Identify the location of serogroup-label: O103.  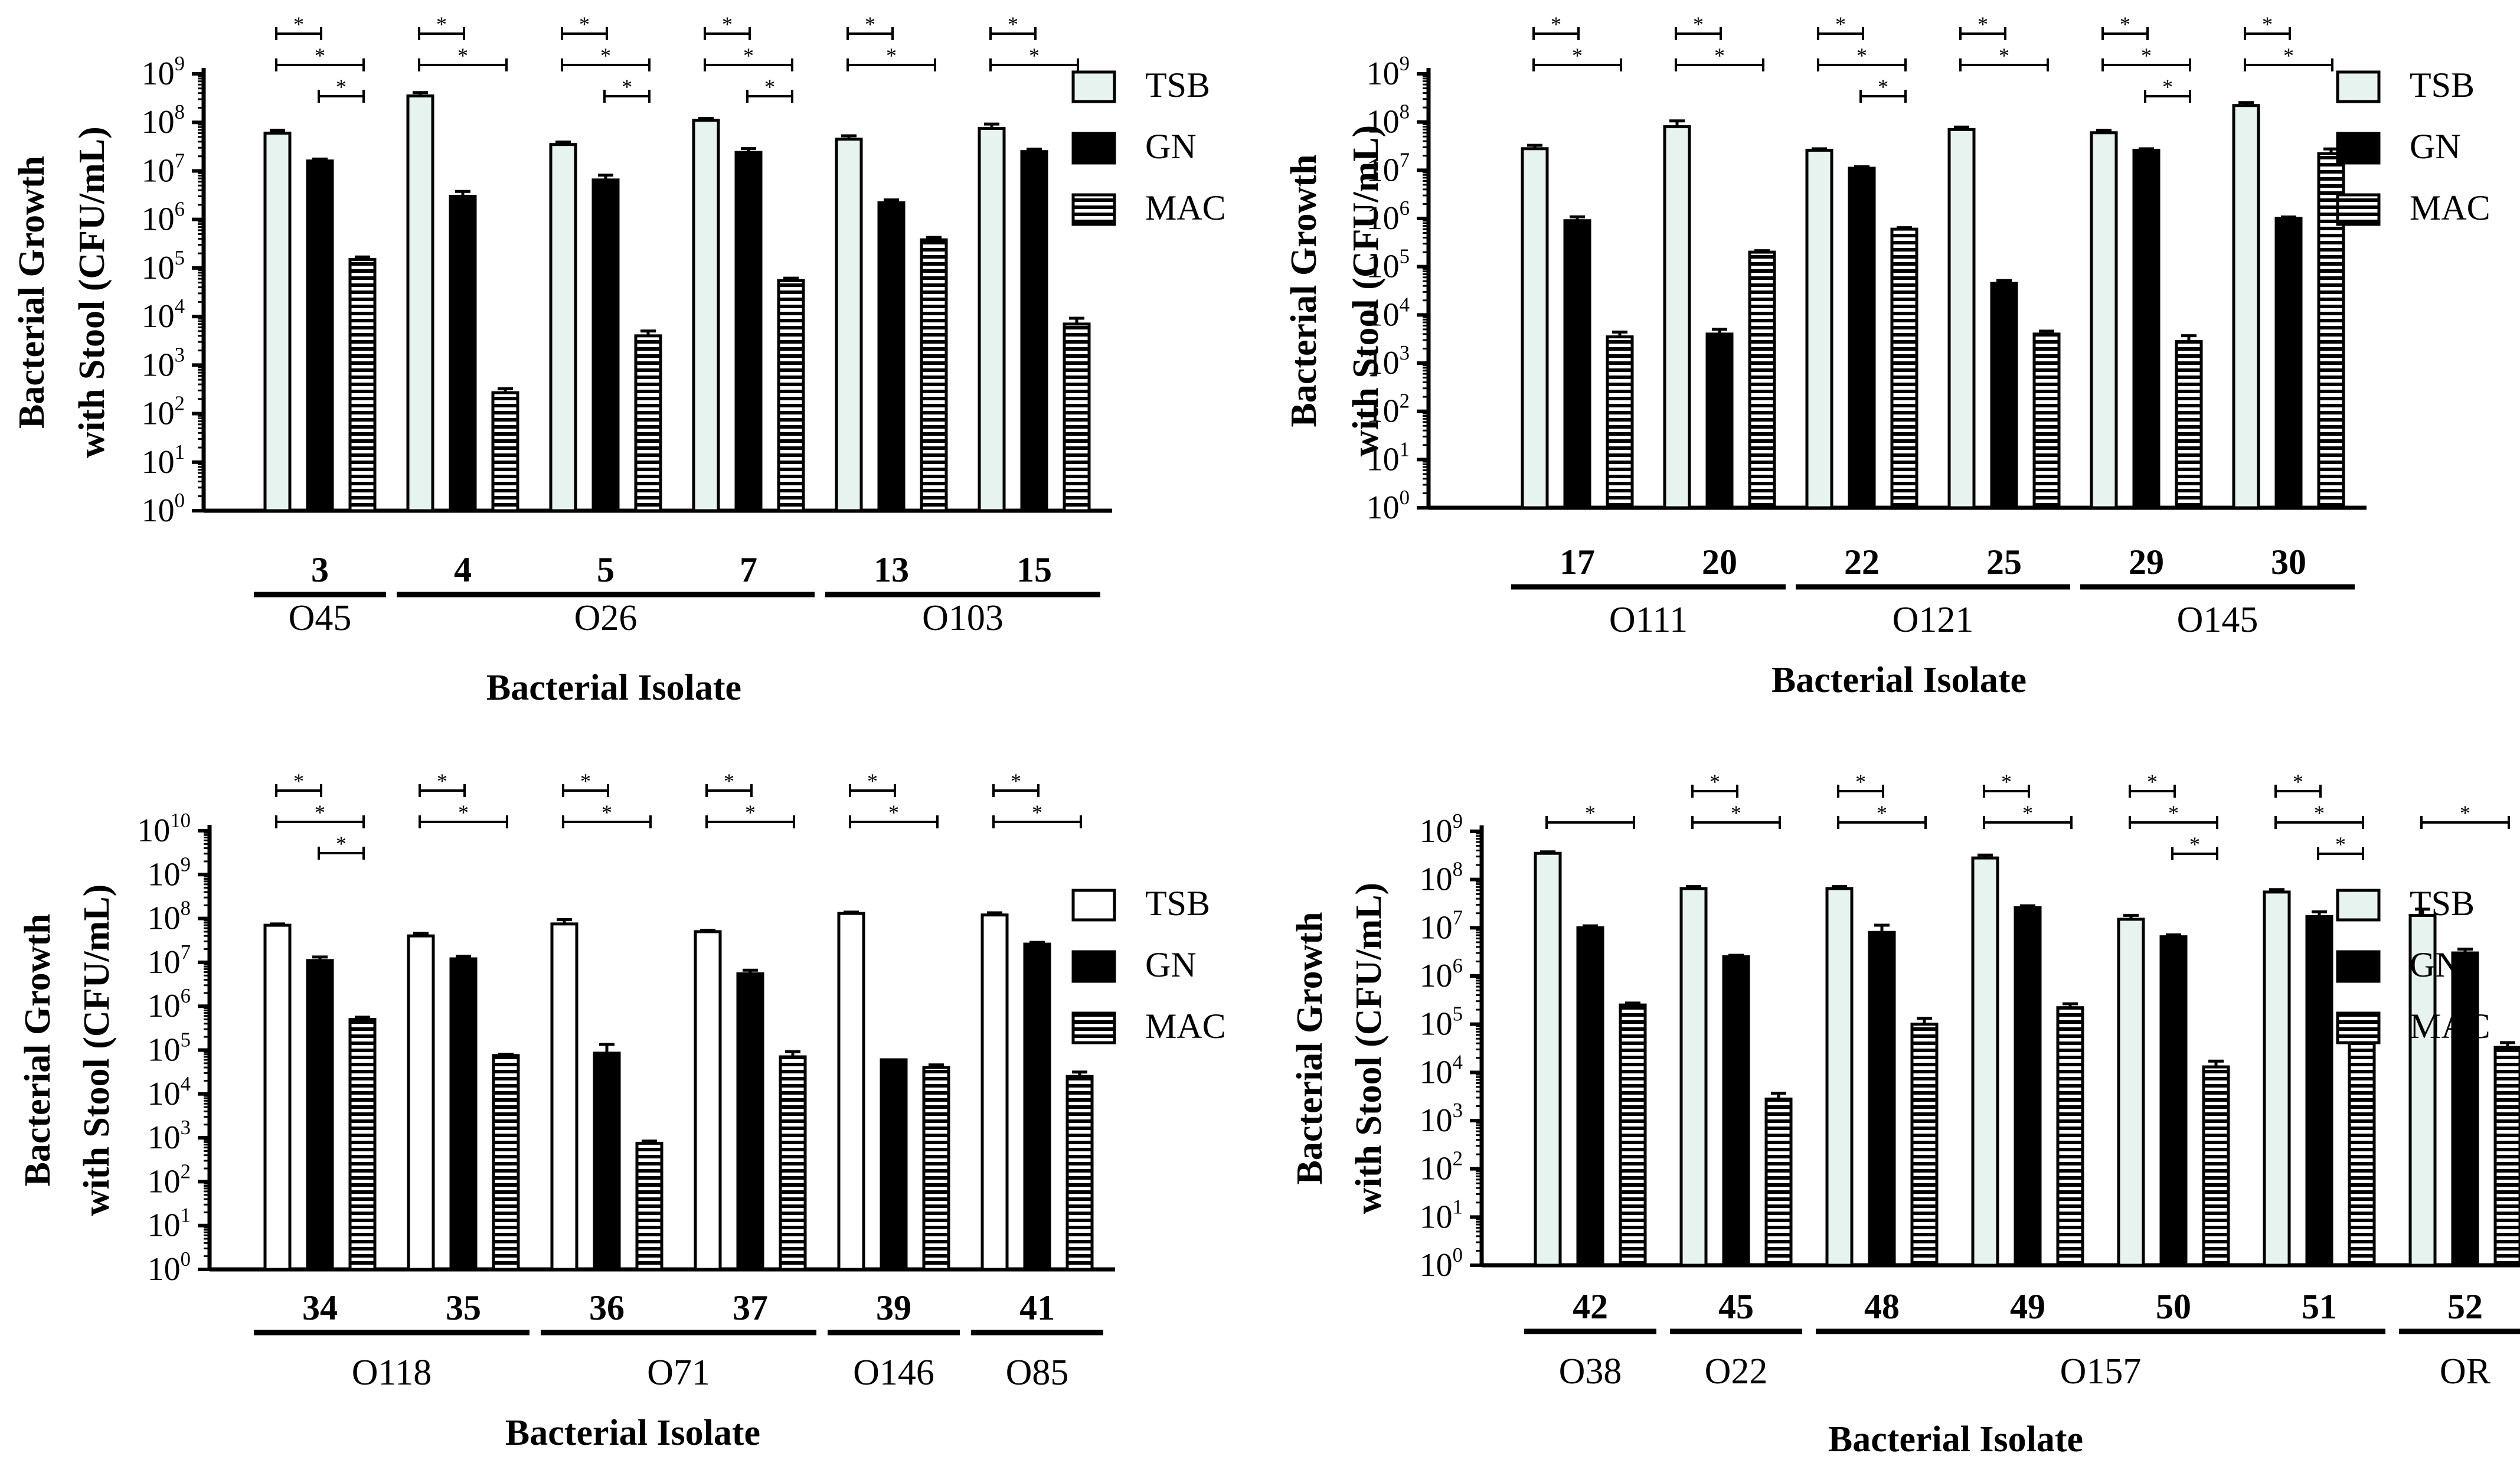
(963, 618).